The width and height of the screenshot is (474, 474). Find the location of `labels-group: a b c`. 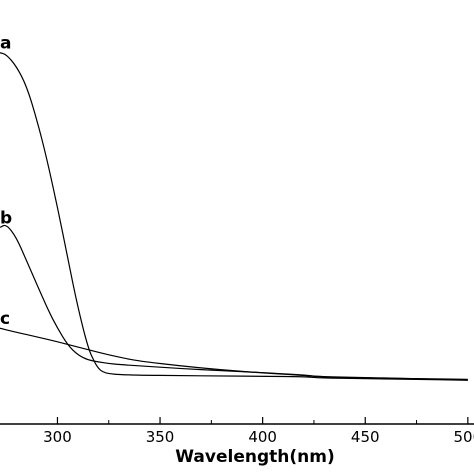

labels-group: a b c is located at coordinates (6, 182).